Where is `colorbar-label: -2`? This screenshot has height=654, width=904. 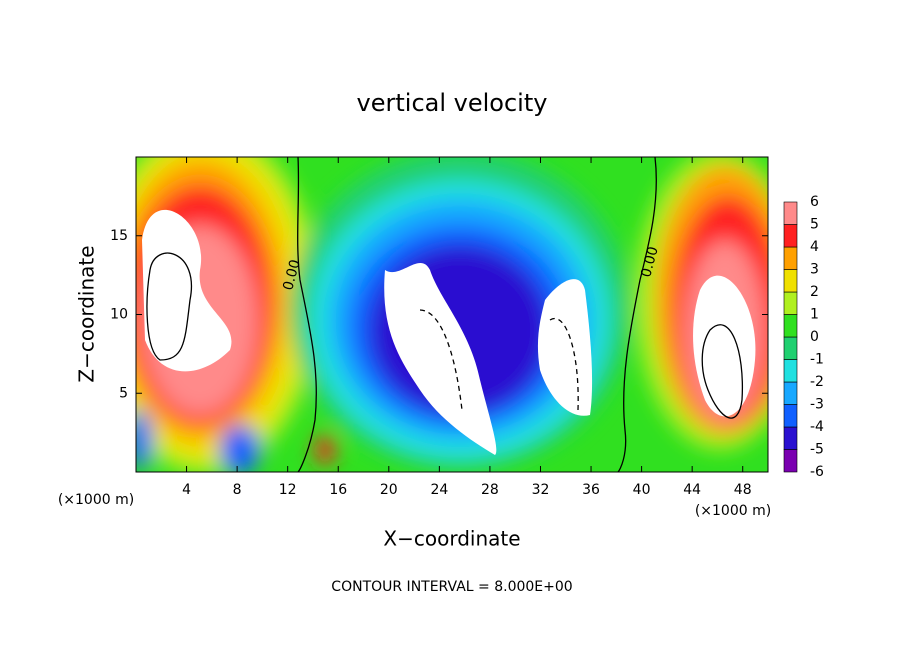 colorbar-label: -2 is located at coordinates (817, 382).